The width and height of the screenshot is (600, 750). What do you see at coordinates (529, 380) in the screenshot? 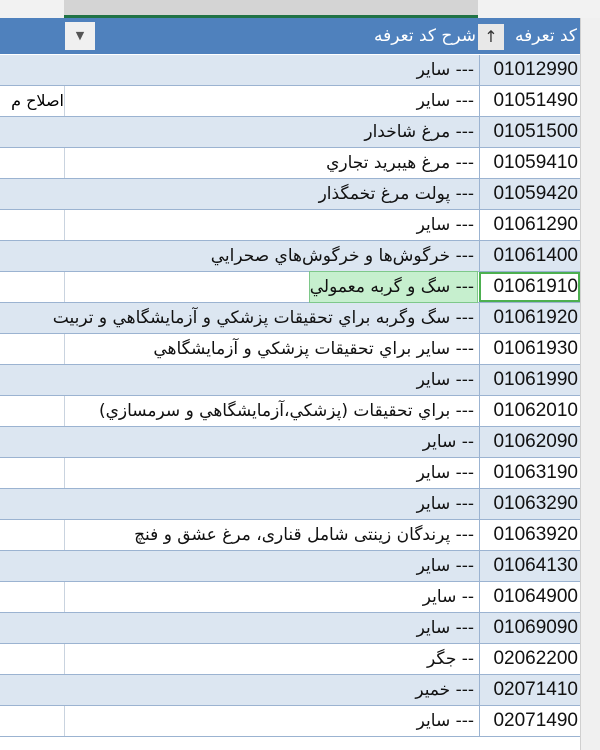
I see `tariff-code-cell: 01061990` at bounding box center [529, 380].